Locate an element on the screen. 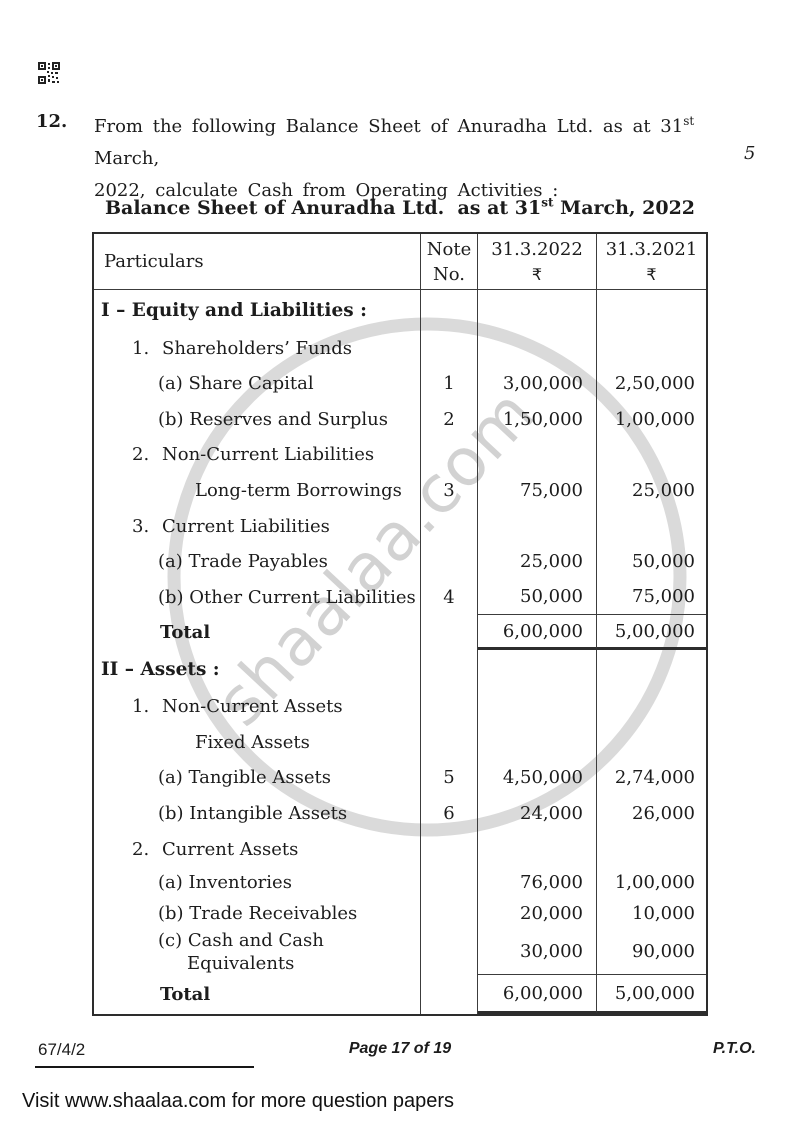 The width and height of the screenshot is (800, 1131). table-row: II – Assets : is located at coordinates (400, 669).